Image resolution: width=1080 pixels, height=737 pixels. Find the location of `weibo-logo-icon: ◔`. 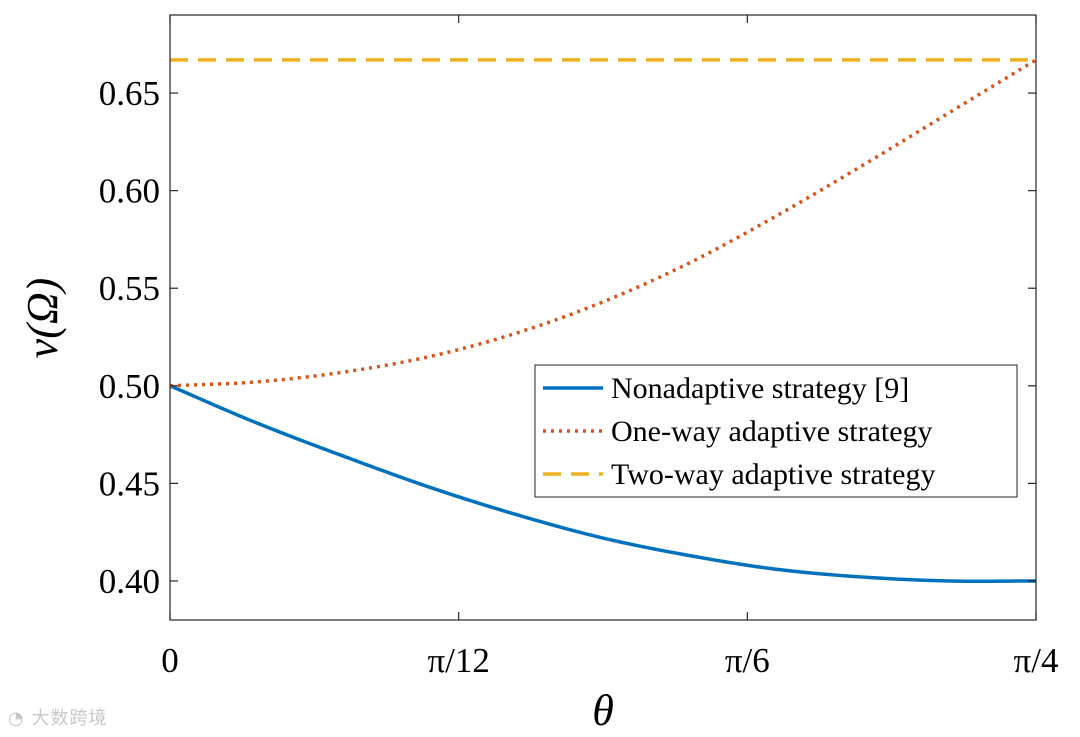

weibo-logo-icon: ◔ is located at coordinates (16, 718).